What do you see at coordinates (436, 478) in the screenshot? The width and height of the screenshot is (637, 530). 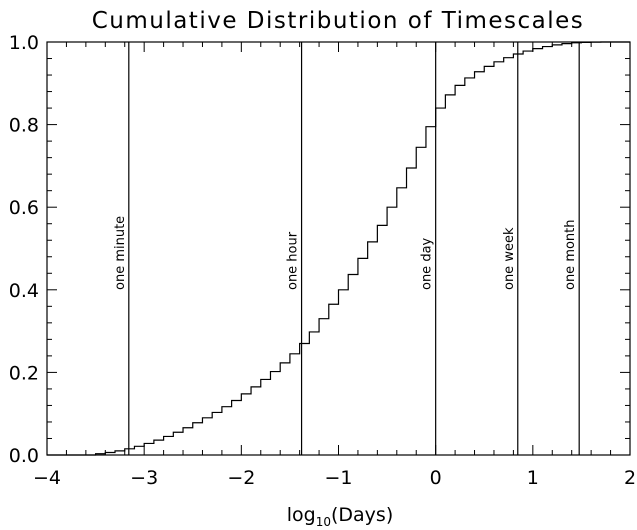 I see `x-tick-label: 0` at bounding box center [436, 478].